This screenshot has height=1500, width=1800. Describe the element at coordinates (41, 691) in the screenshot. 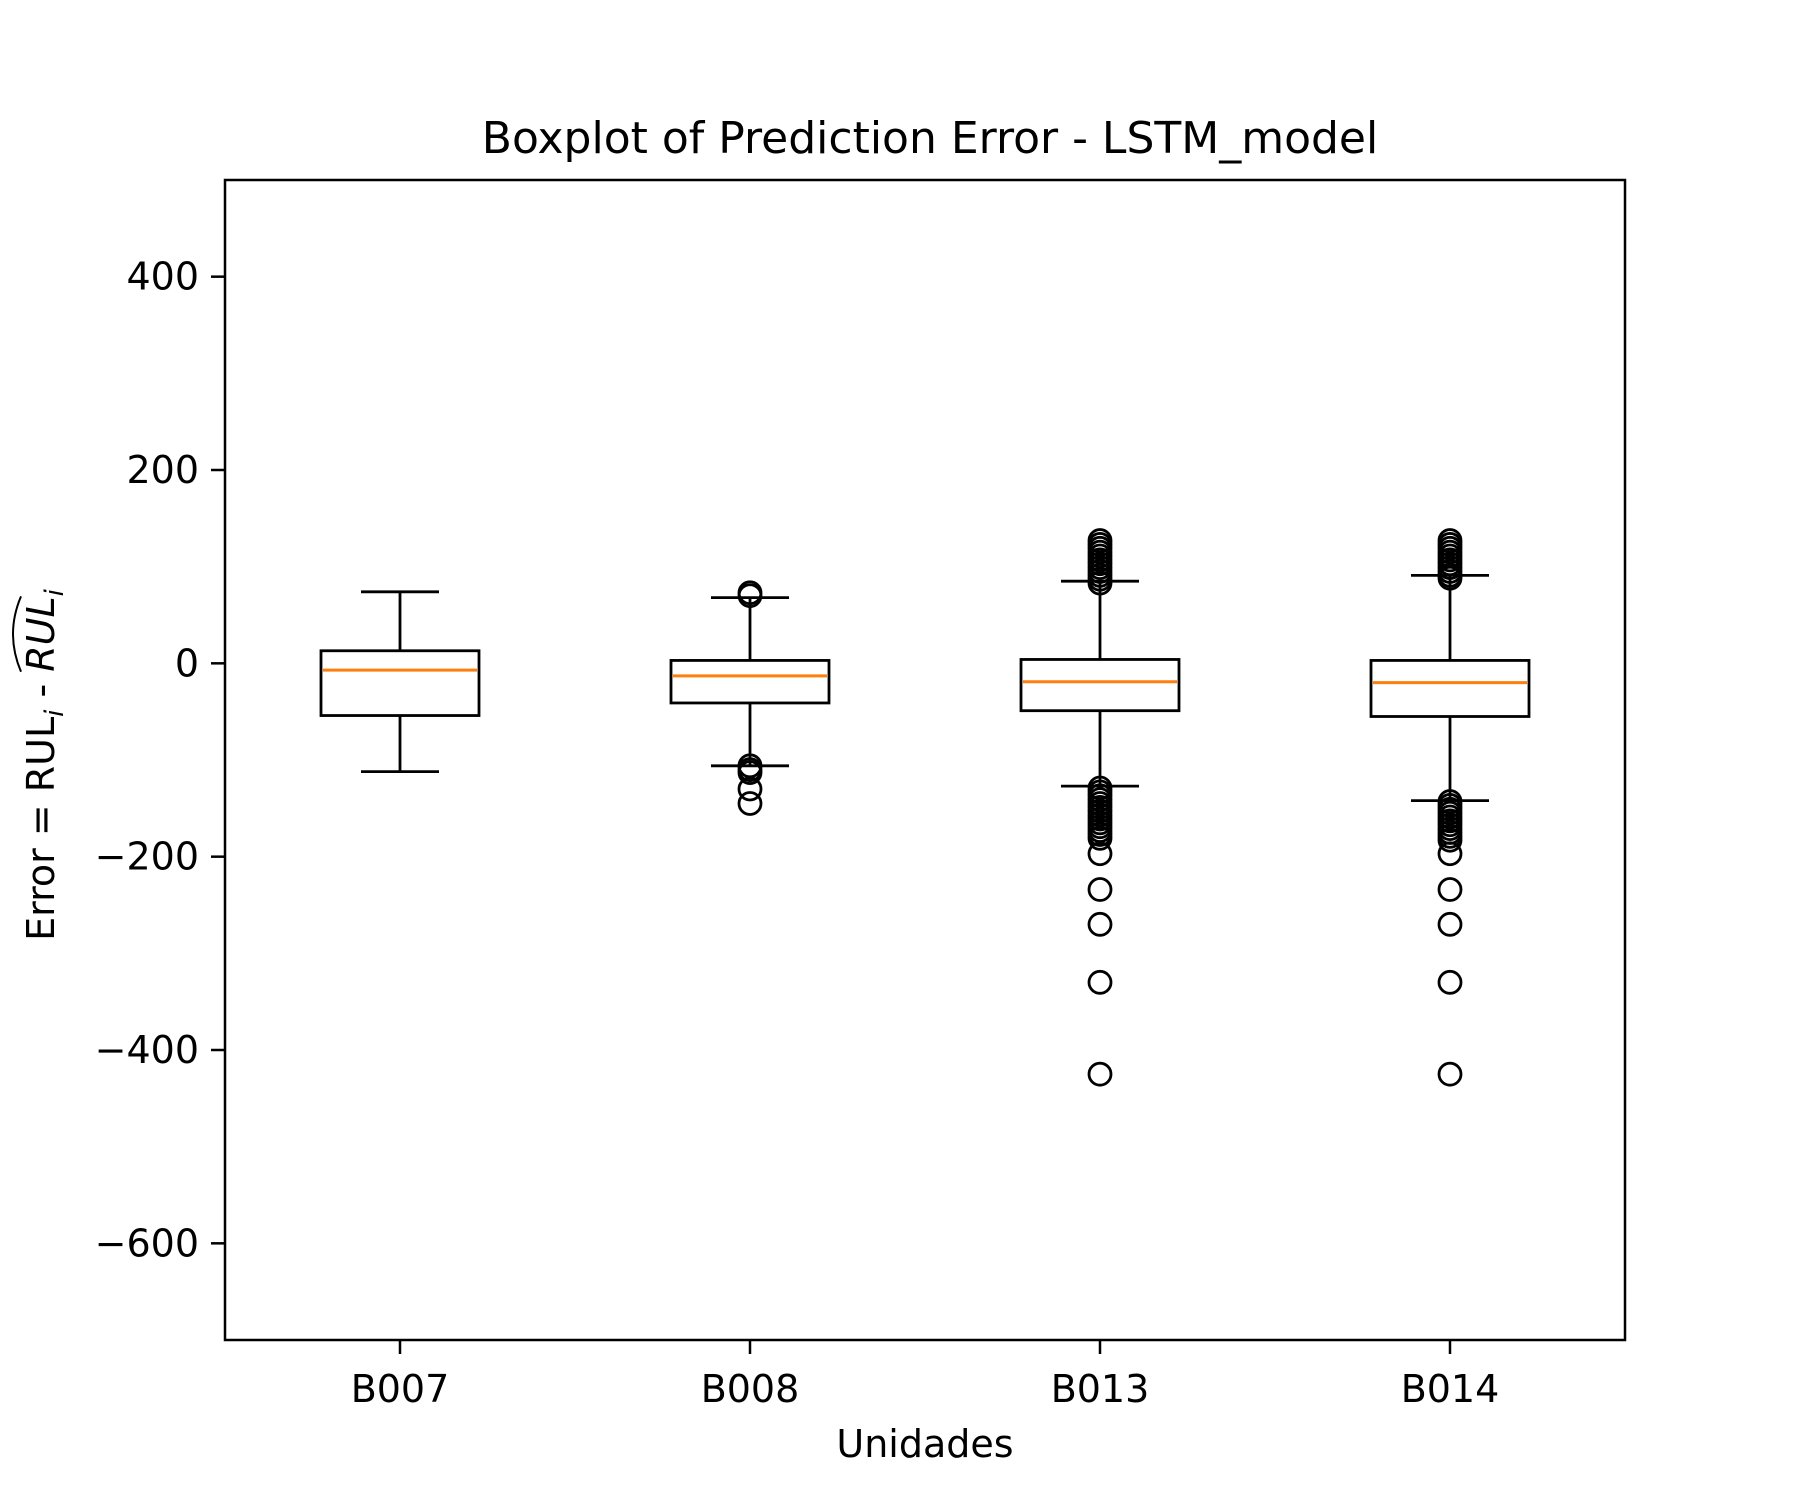

I see `y-label-sep: -` at that location.